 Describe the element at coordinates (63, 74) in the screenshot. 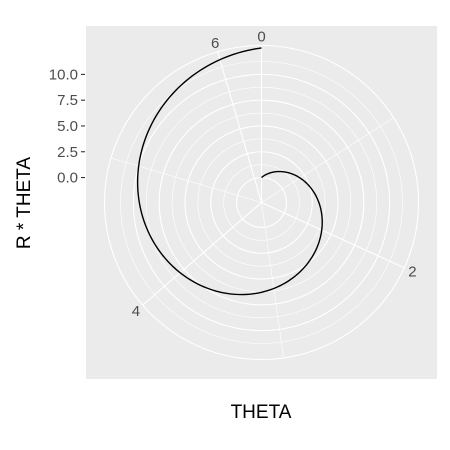

I see `r-tick-label: 10.0` at that location.